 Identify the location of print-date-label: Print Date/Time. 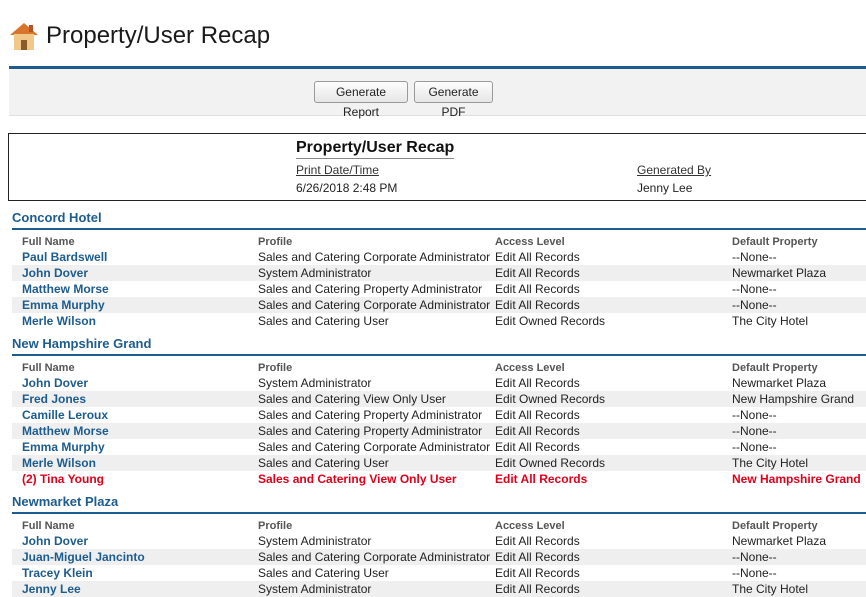
(337, 170).